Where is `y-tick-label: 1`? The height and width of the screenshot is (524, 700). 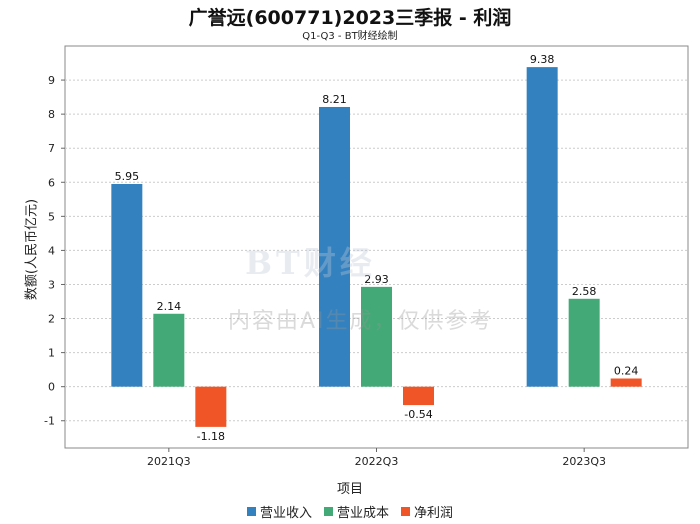 y-tick-label: 1 is located at coordinates (51, 353).